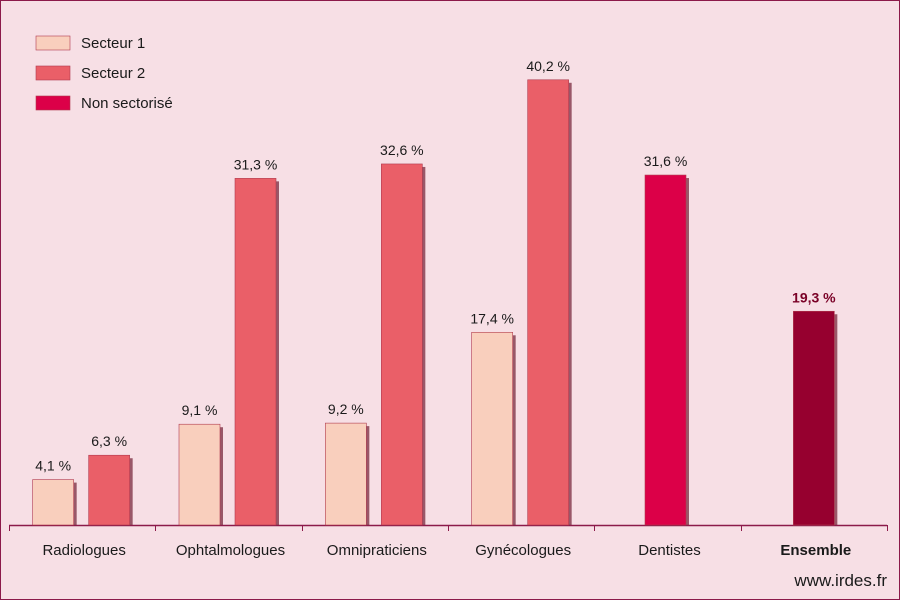 This screenshot has height=600, width=900. What do you see at coordinates (377, 550) in the screenshot?
I see `x-tick-label-omnipraticiens: Omnipraticiens` at bounding box center [377, 550].